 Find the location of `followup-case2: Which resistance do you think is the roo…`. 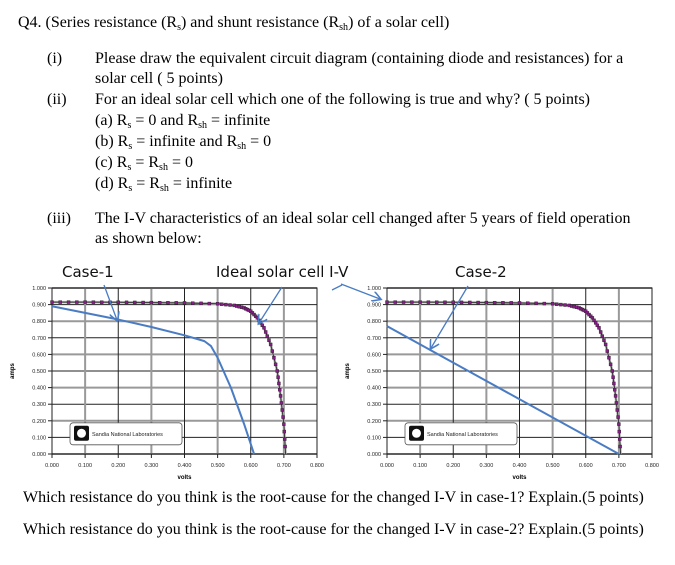

followup-case2: Which resistance do you think is the roo… is located at coordinates (333, 529).